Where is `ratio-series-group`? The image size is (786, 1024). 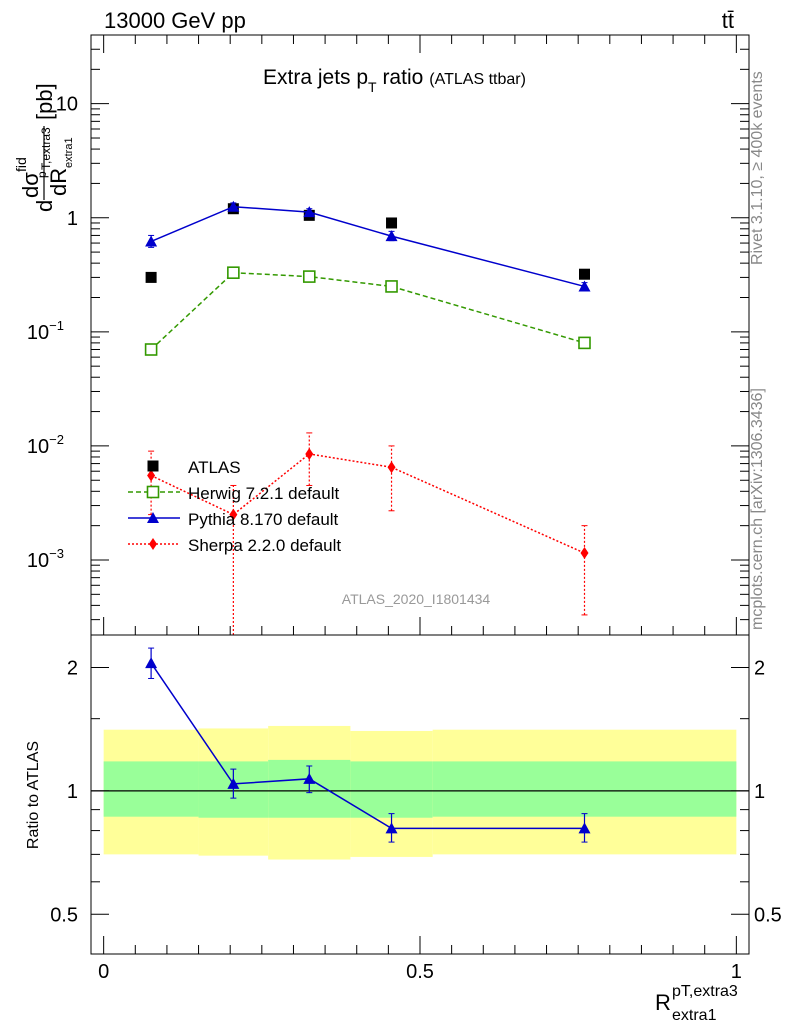
ratio-series-group is located at coordinates (368, 745).